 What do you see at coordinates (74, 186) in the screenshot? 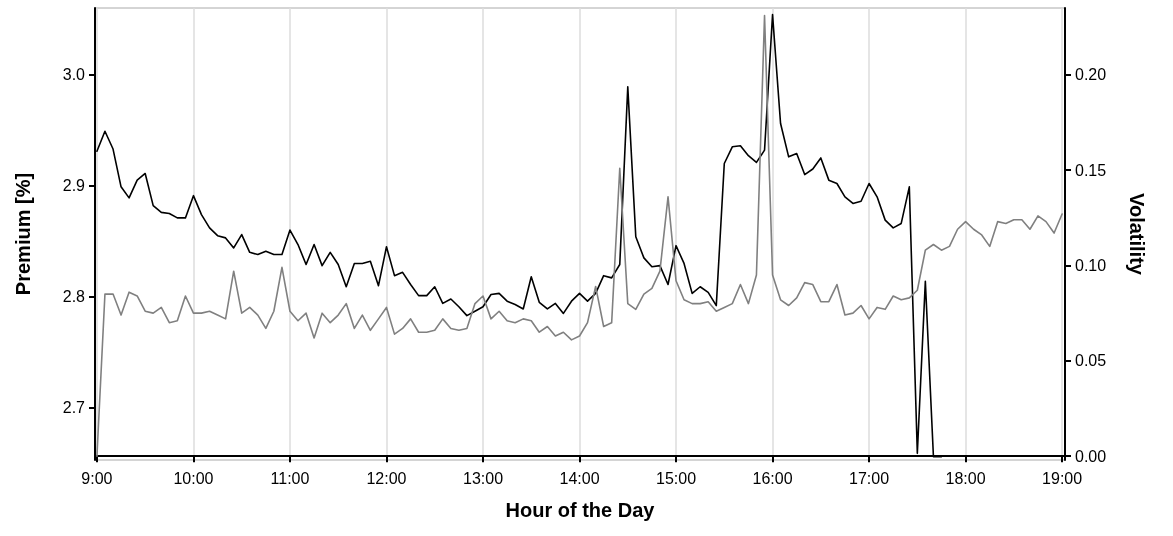
I see `y-tick-label: 2.9` at bounding box center [74, 186].